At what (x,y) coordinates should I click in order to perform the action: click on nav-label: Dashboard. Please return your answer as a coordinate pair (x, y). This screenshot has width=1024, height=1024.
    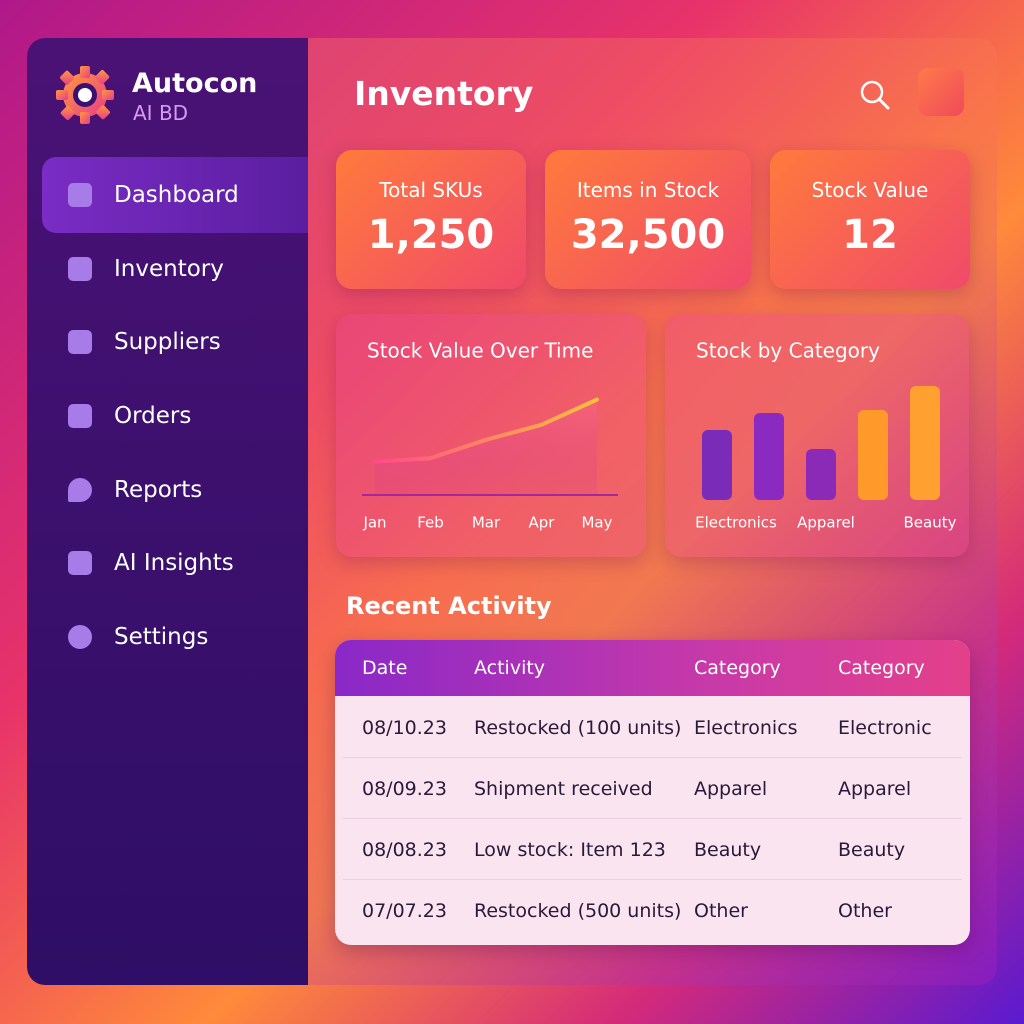
    Looking at the image, I should click on (176, 195).